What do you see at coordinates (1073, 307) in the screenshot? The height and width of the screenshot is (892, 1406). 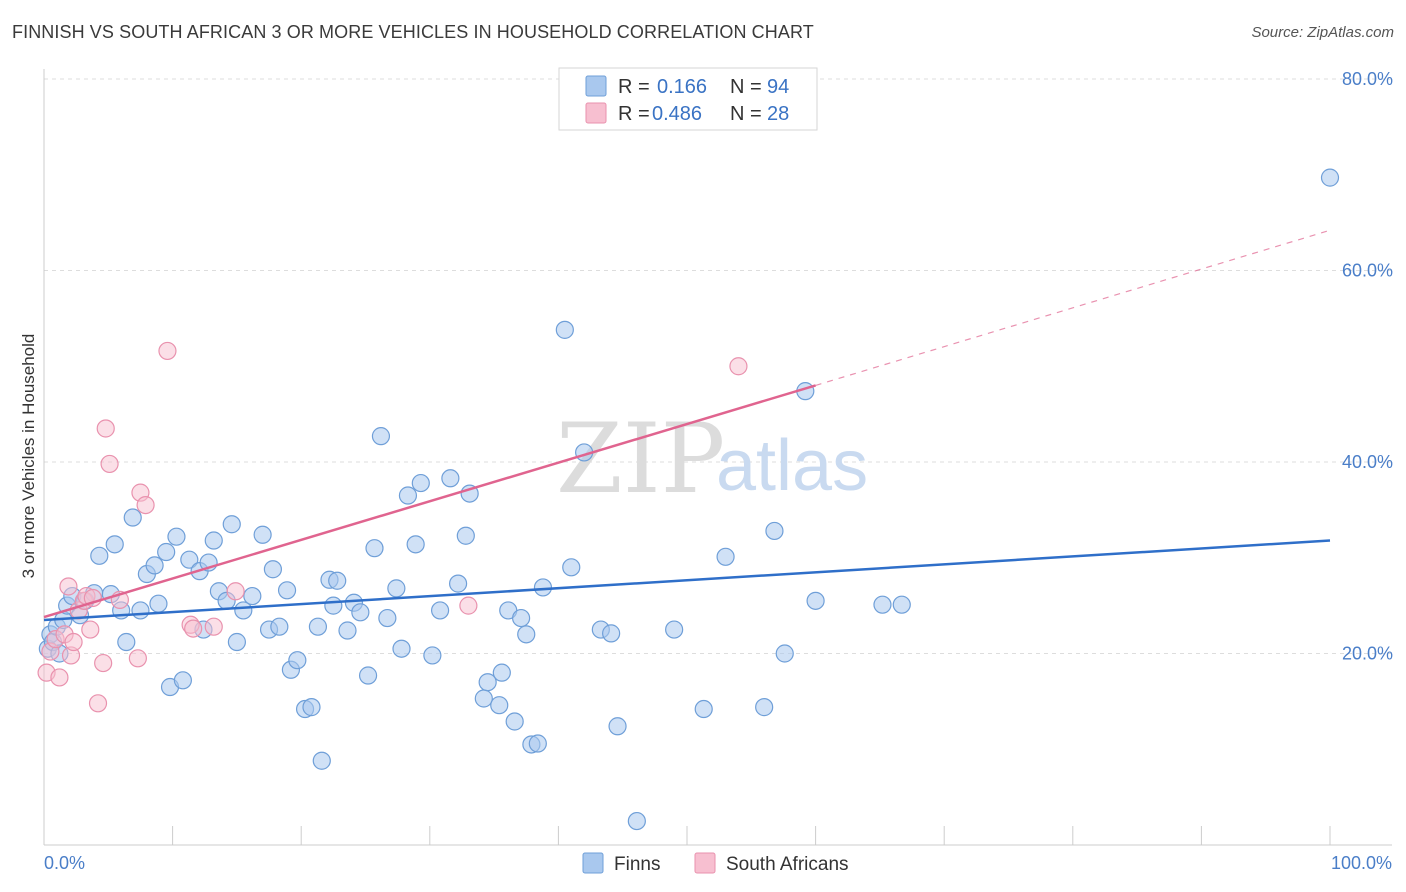 I see `trend-line-south-africans-extension` at bounding box center [1073, 307].